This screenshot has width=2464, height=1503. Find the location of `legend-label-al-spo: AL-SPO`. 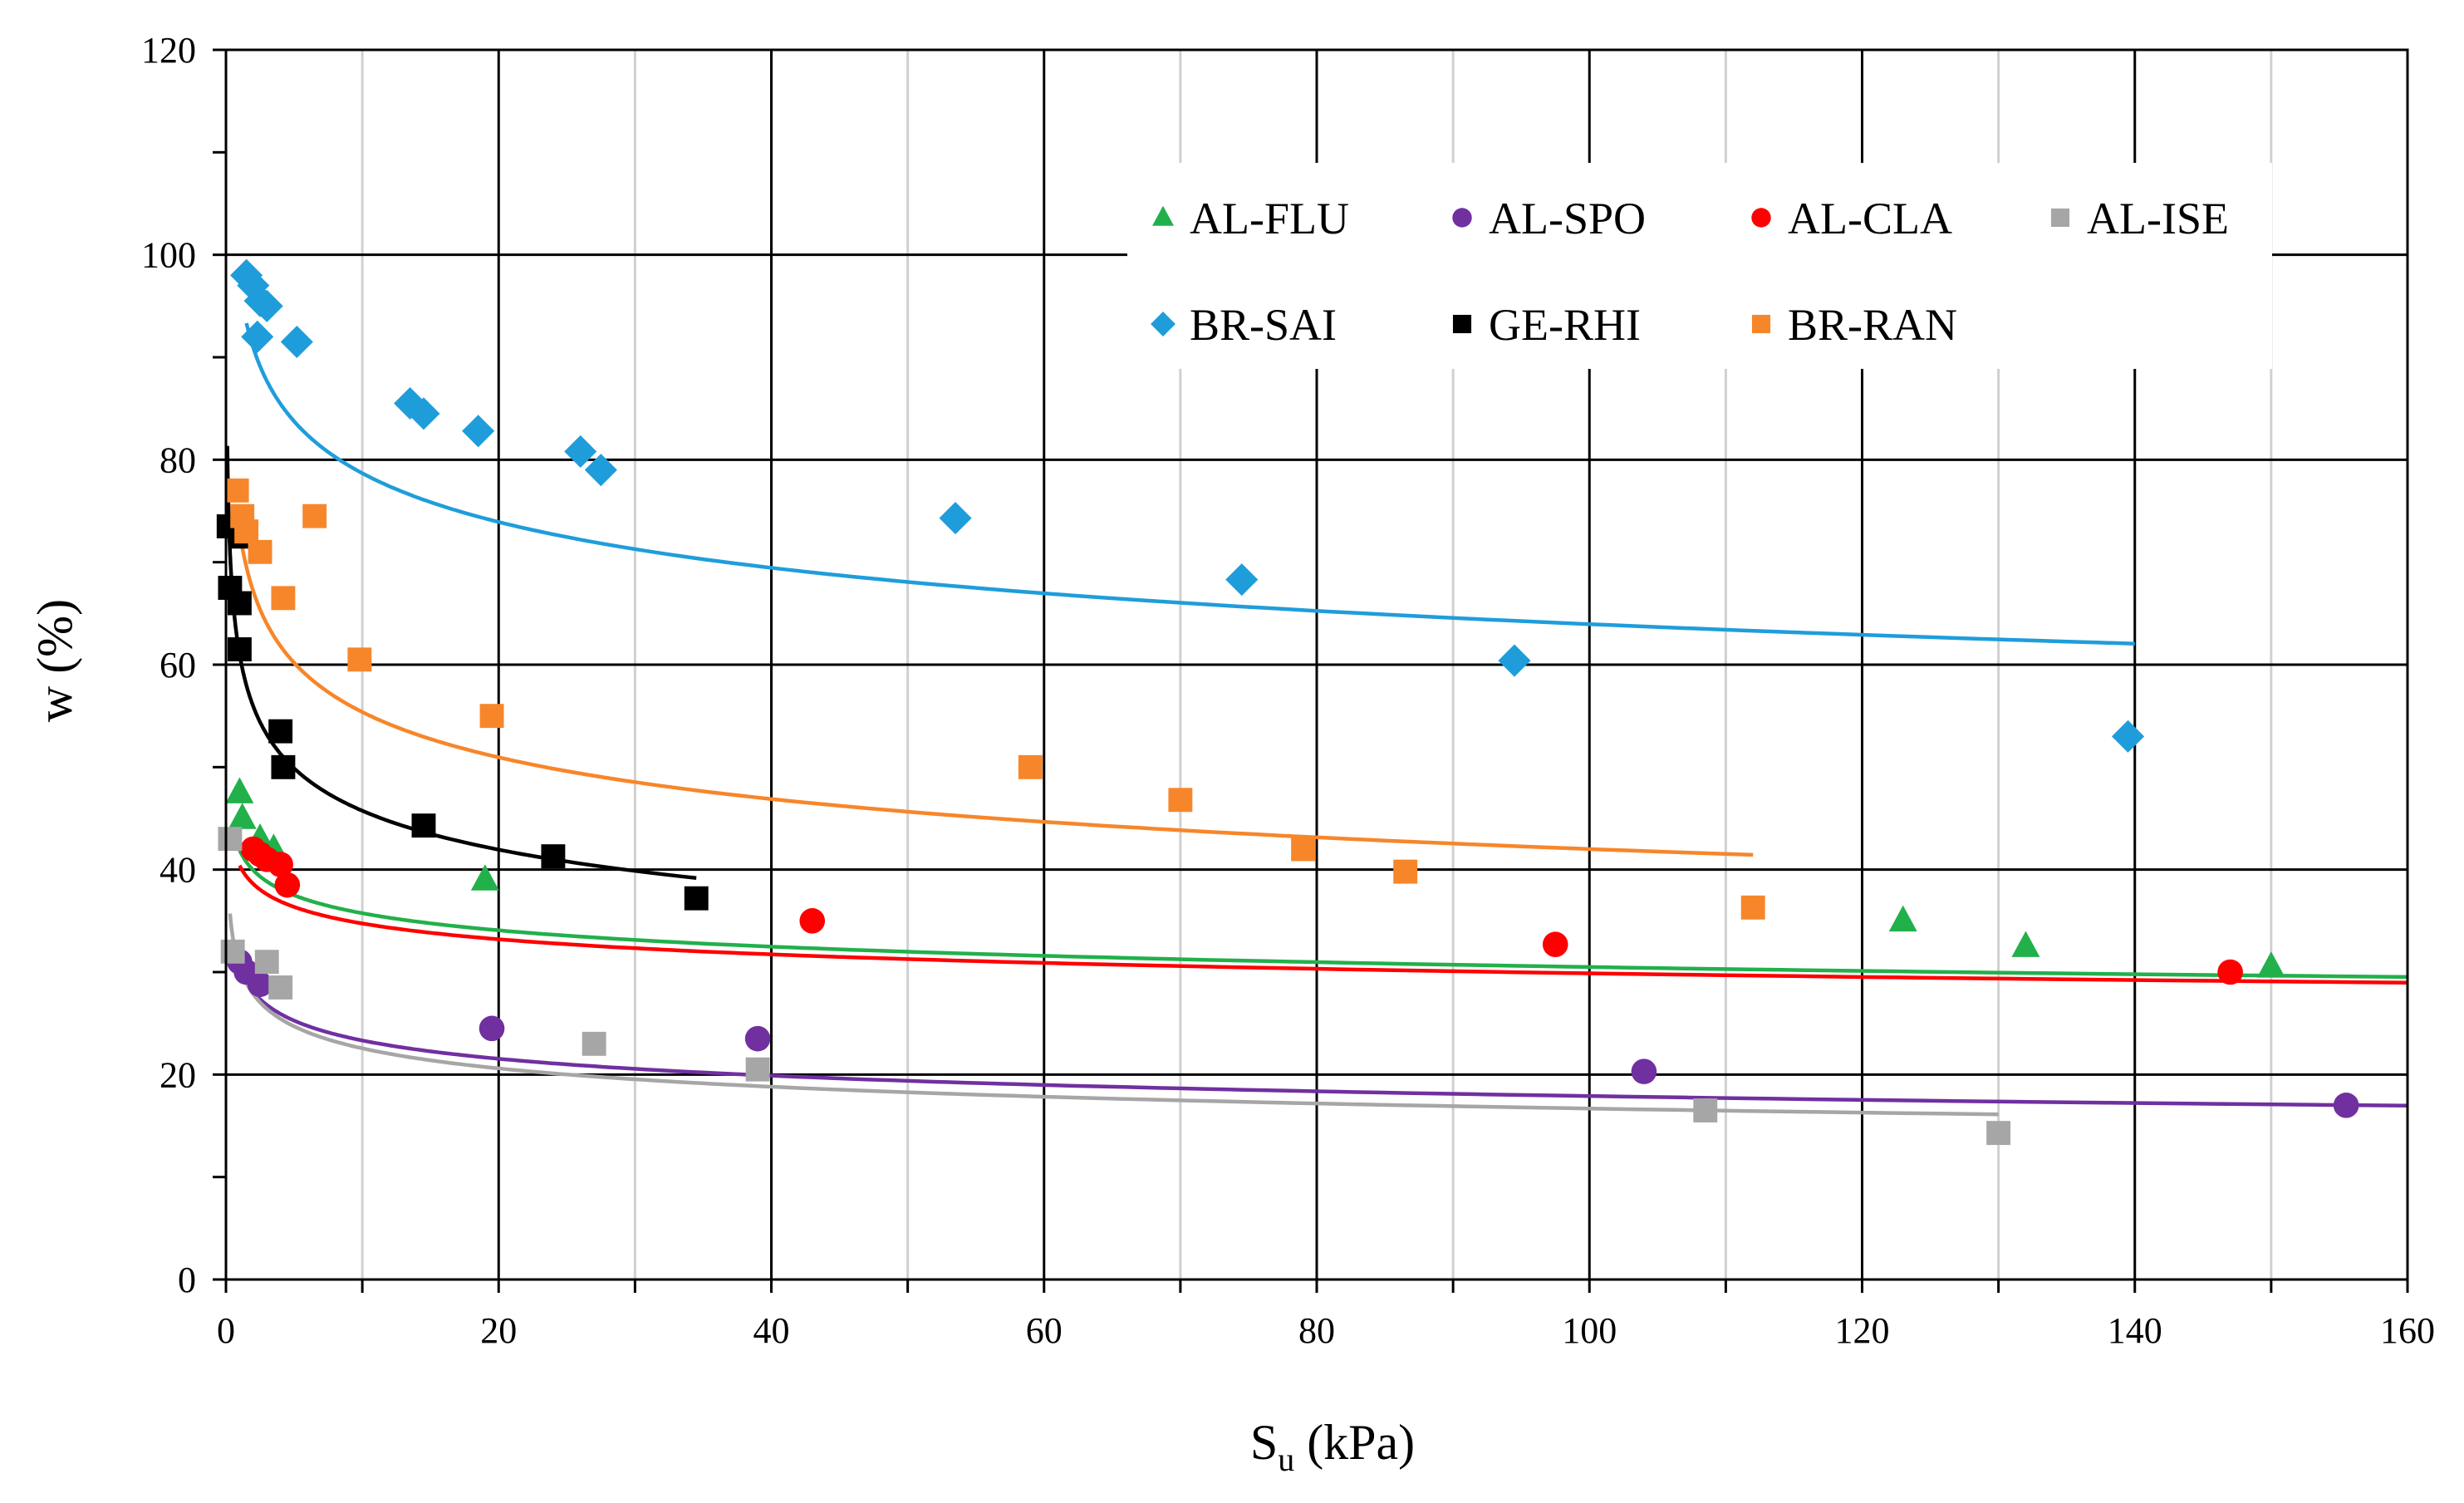

legend-label-al-spo: AL-SPO is located at coordinates (1567, 218).